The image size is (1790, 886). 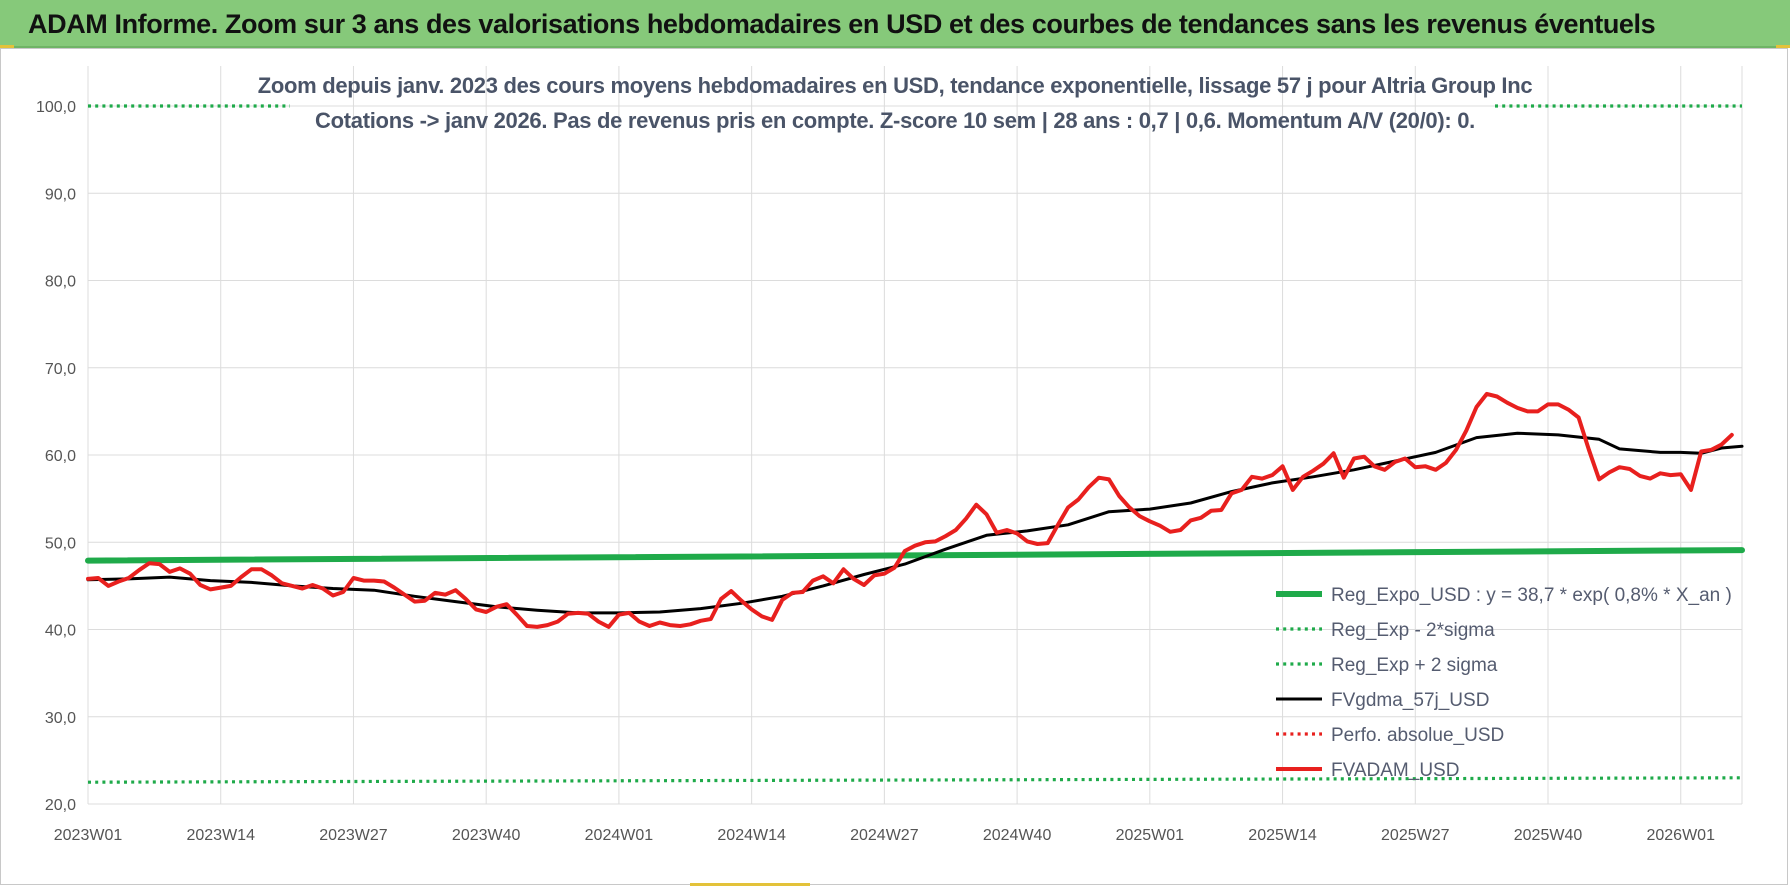 What do you see at coordinates (60, 369) in the screenshot?
I see `y-tick-label: 70,0` at bounding box center [60, 369].